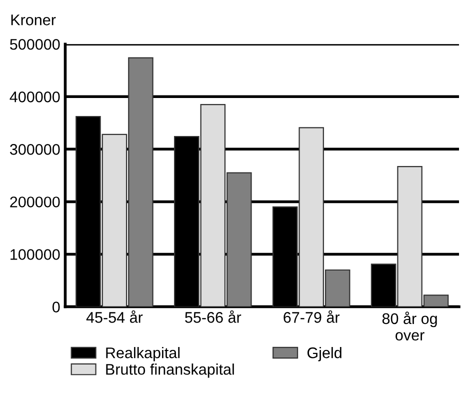  I want to click on x-tick-label: 45-54 år, so click(114, 316).